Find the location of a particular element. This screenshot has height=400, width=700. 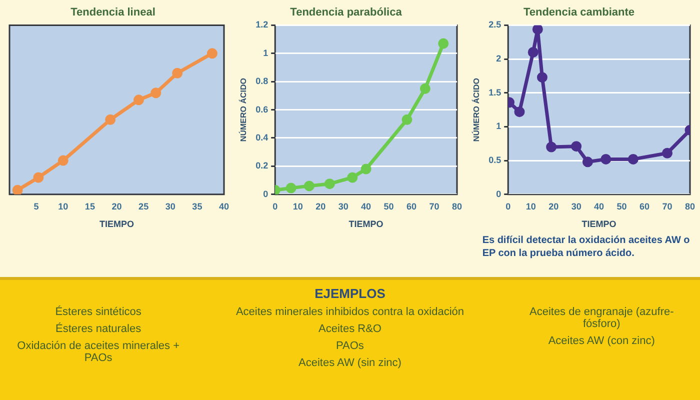

y-tick-label: 0.8 is located at coordinates (262, 81).